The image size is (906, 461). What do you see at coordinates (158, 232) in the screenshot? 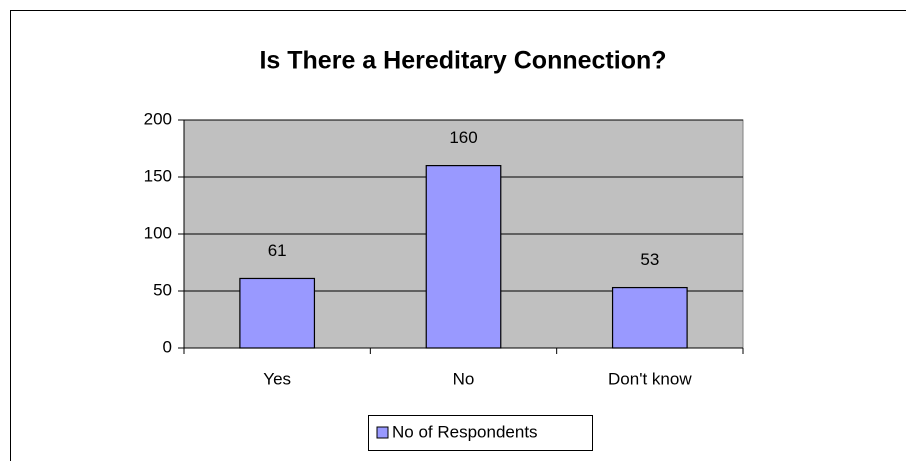
I see `y-tick-label: 100` at bounding box center [158, 232].